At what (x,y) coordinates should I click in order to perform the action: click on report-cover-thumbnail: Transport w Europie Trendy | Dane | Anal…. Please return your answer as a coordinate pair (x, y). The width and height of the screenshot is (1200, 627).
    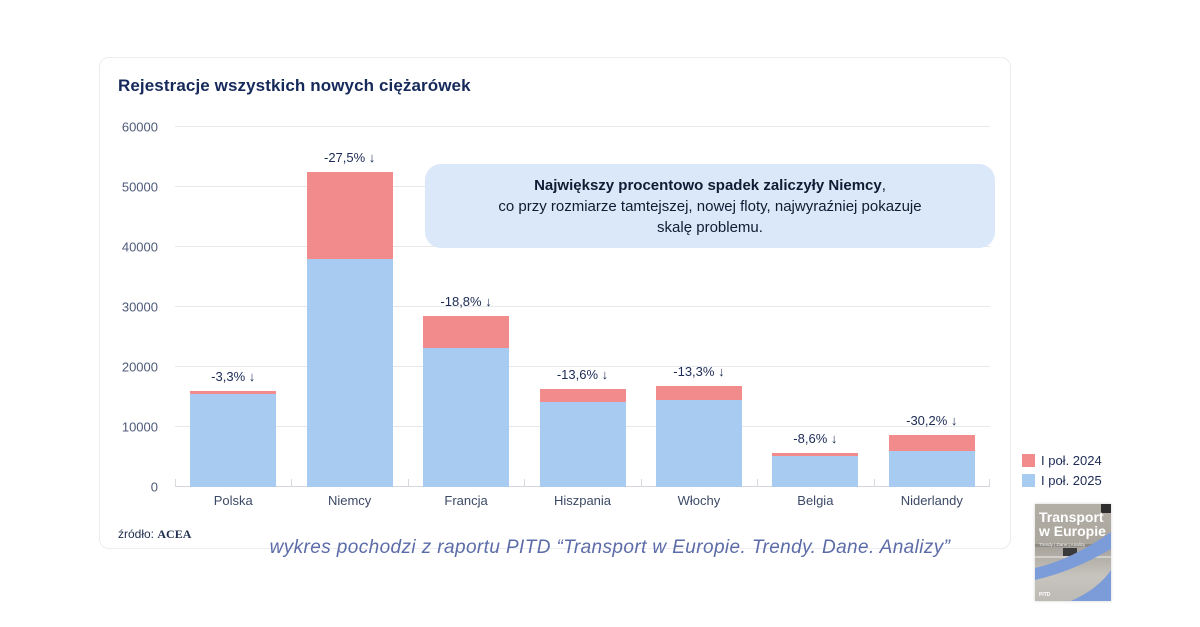
    Looking at the image, I should click on (1073, 552).